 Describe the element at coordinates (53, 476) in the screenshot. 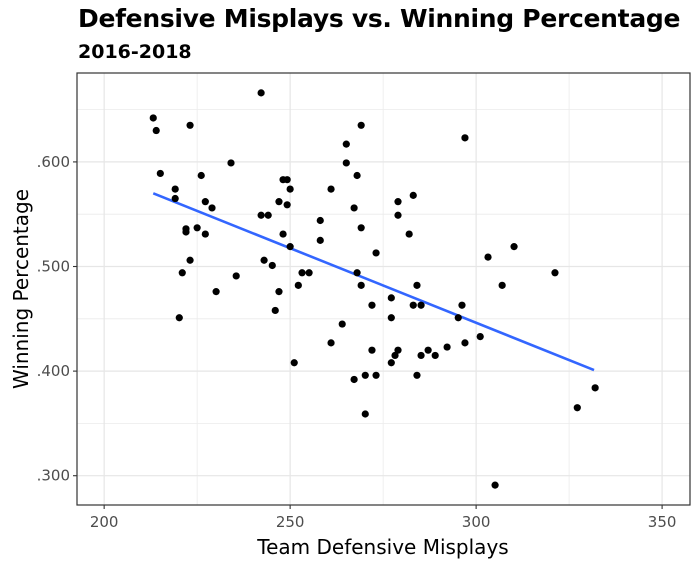

I see `y-tick-label: .300` at that location.